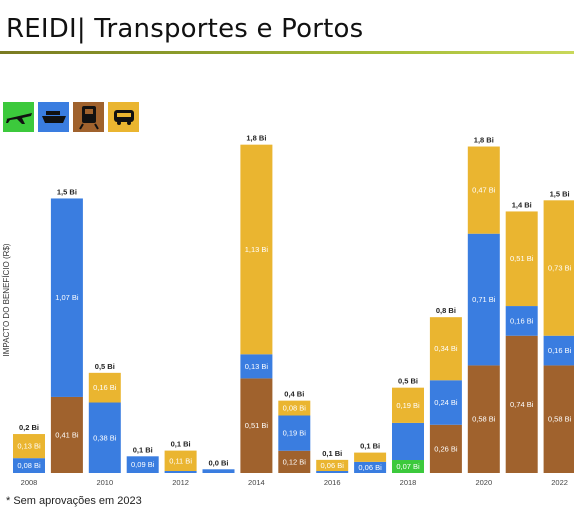  What do you see at coordinates (74, 501) in the screenshot?
I see `footnote: * Sem aprovações em 2023` at bounding box center [74, 501].